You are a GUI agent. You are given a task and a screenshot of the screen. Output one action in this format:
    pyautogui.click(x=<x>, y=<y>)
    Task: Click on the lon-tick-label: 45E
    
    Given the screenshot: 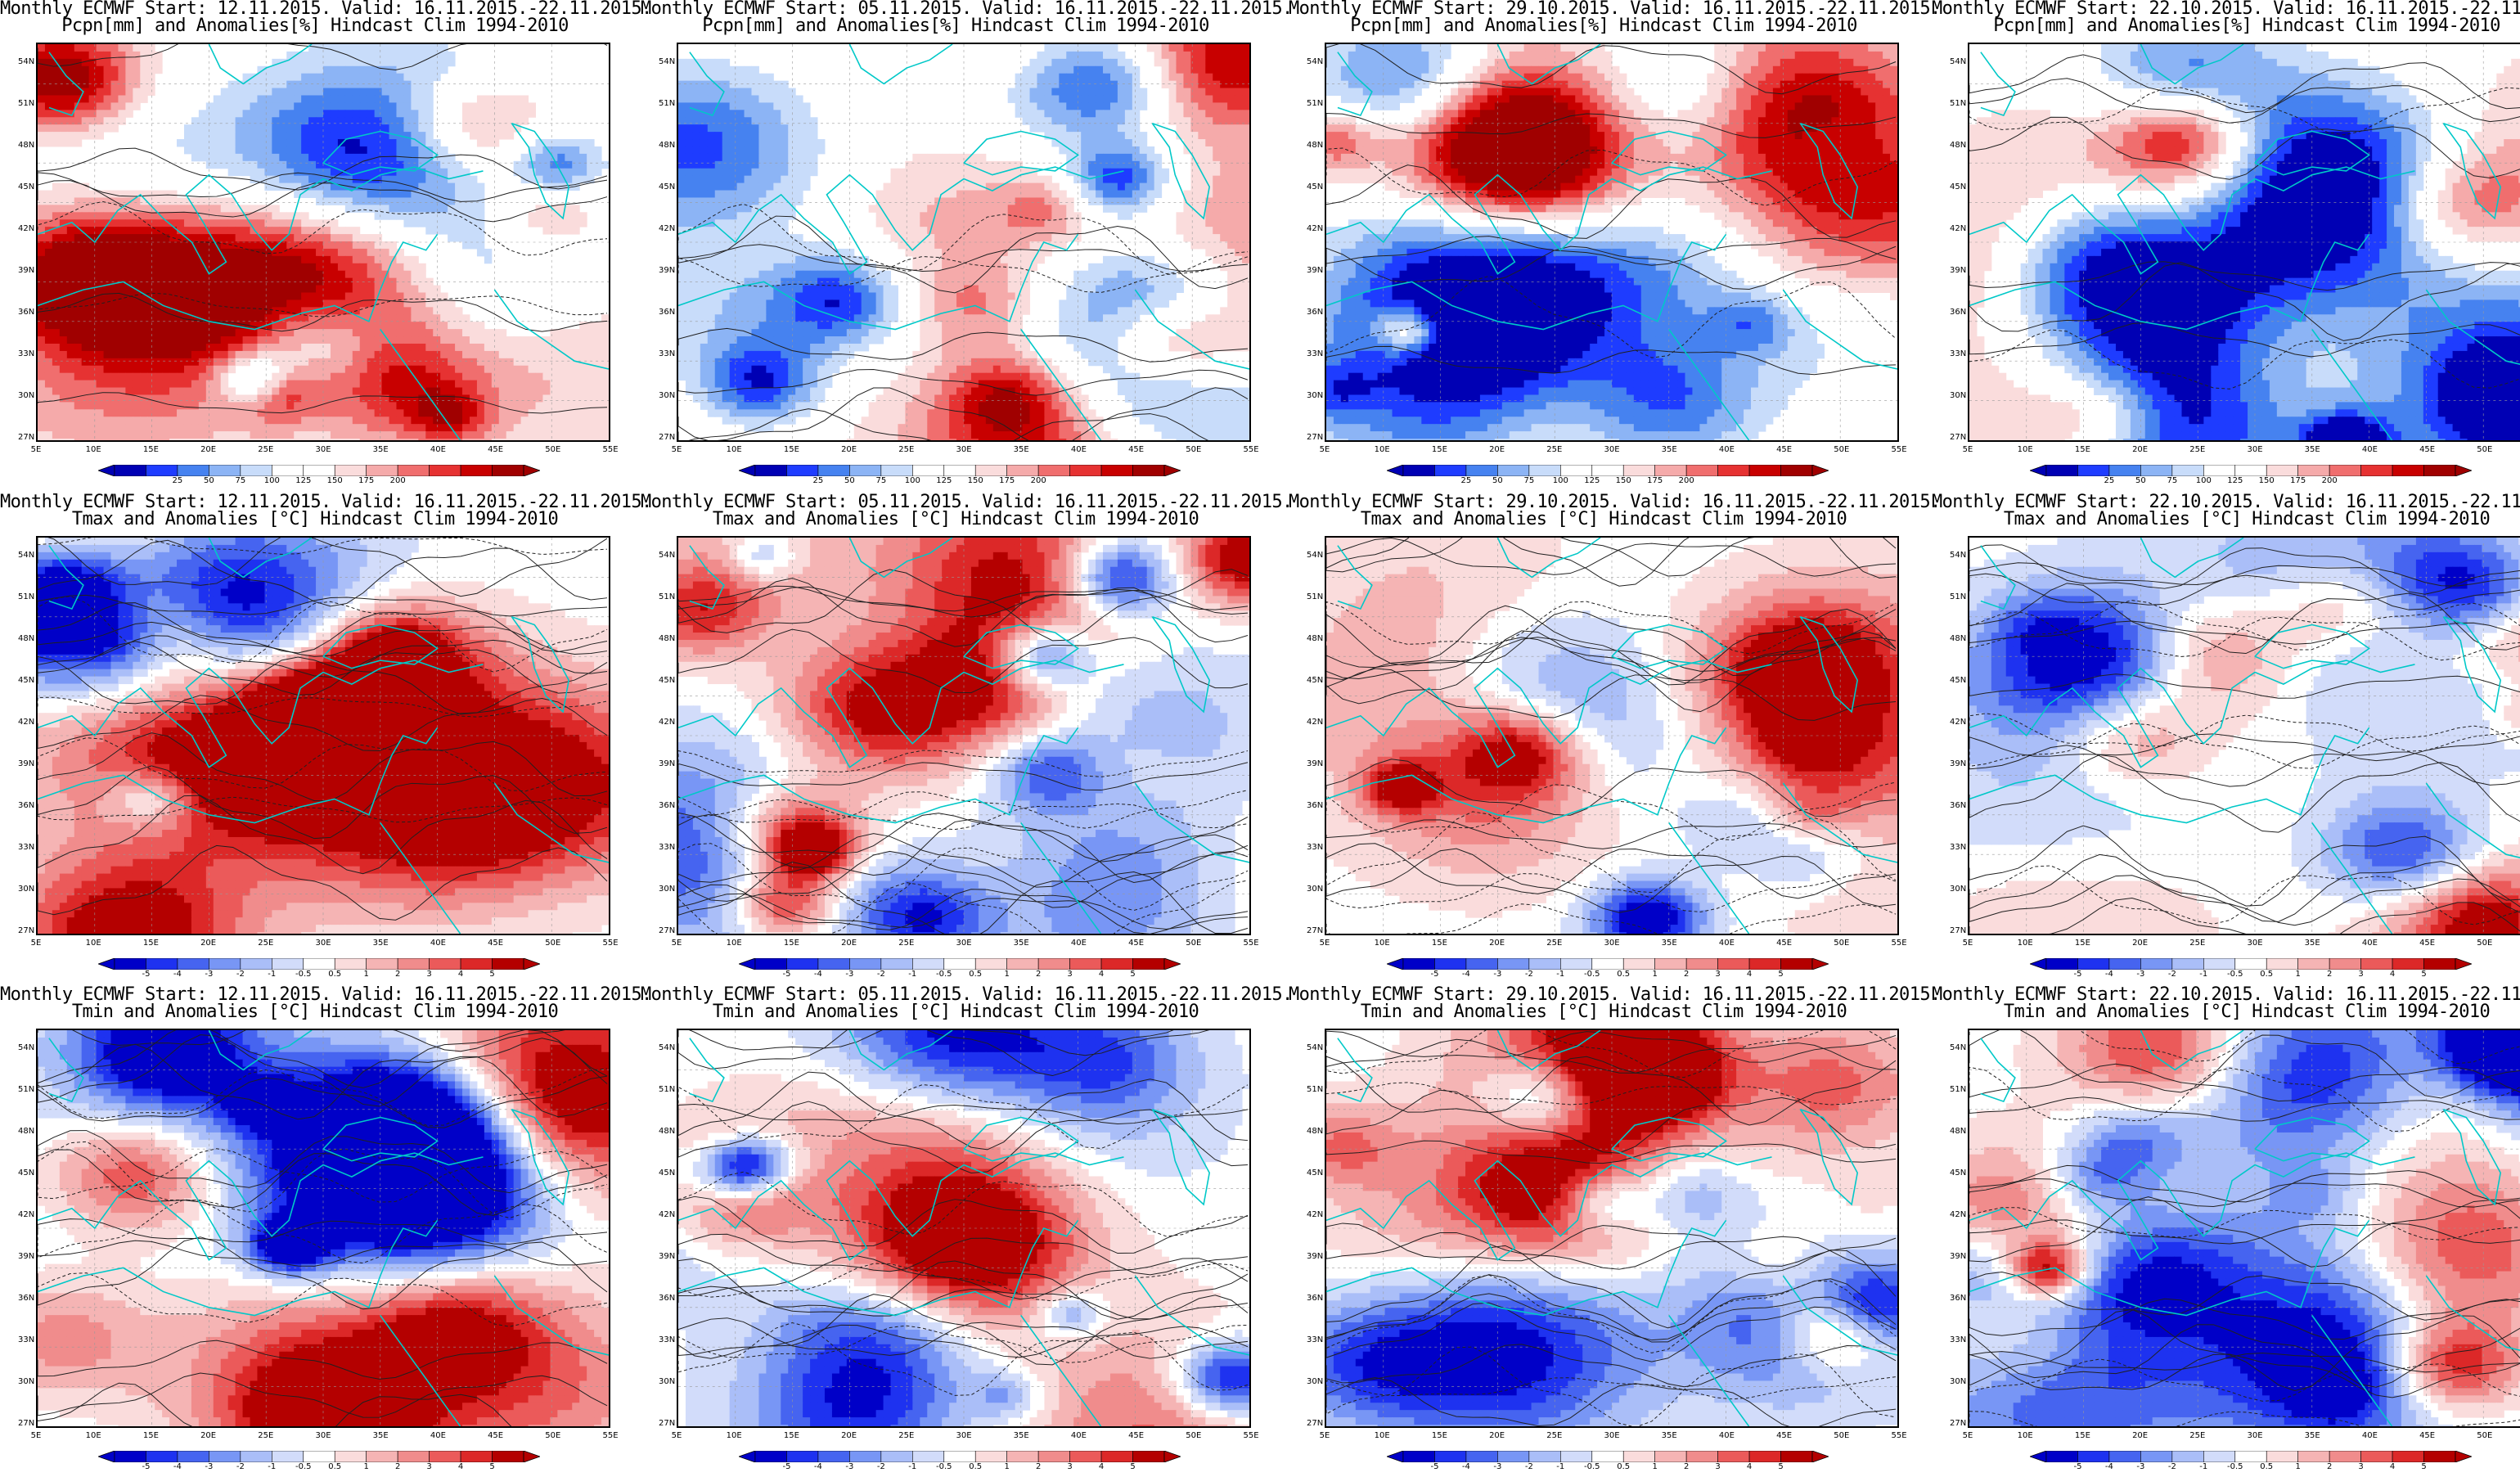 What is the action you would take?
    pyautogui.click(x=2427, y=449)
    